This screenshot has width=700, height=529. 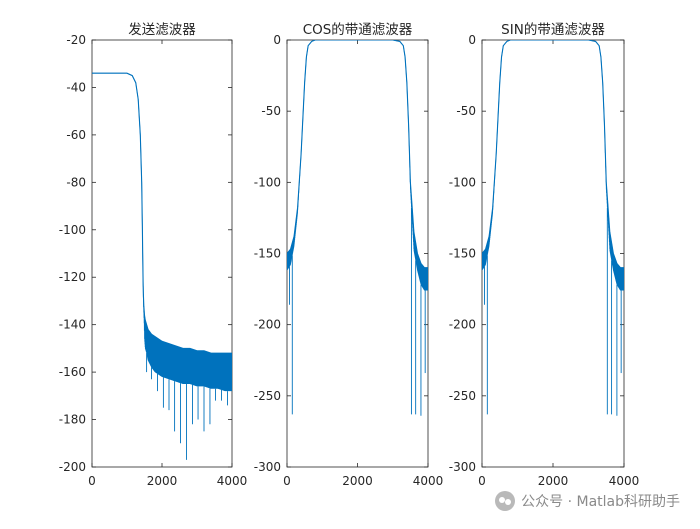 I want to click on y-tick-label: -20, so click(x=76, y=40).